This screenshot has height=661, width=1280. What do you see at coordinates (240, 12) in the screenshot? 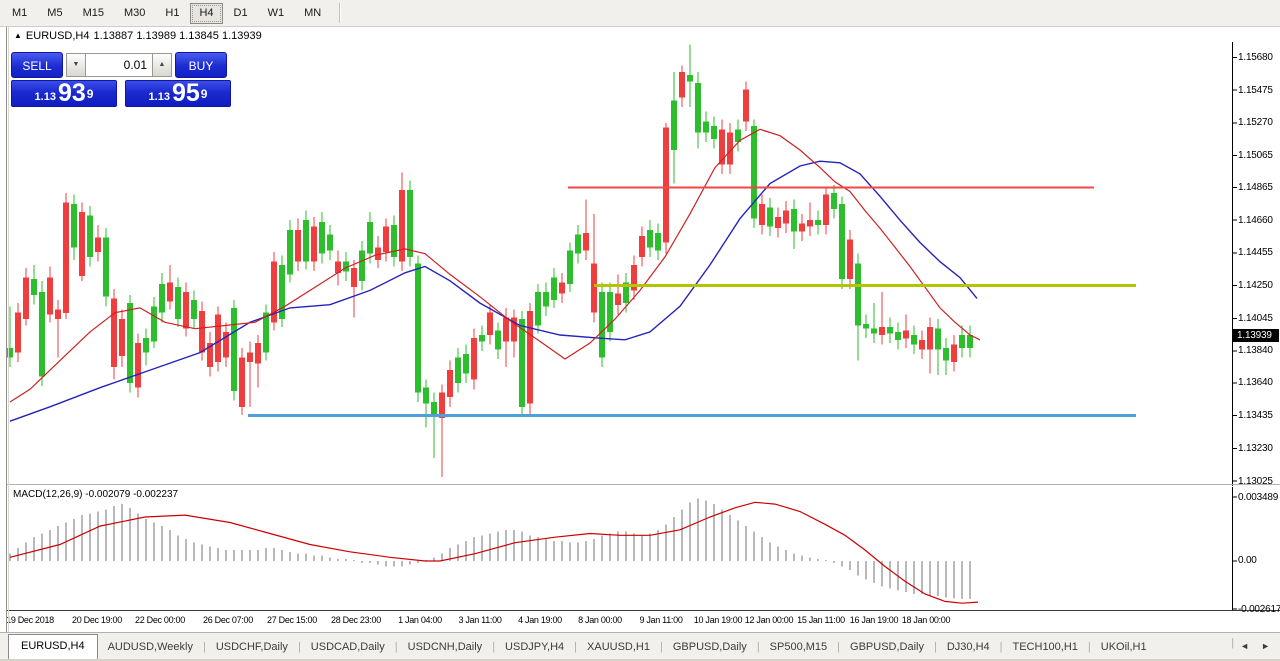
I see `timeframe-button-d1: D1` at bounding box center [240, 12].